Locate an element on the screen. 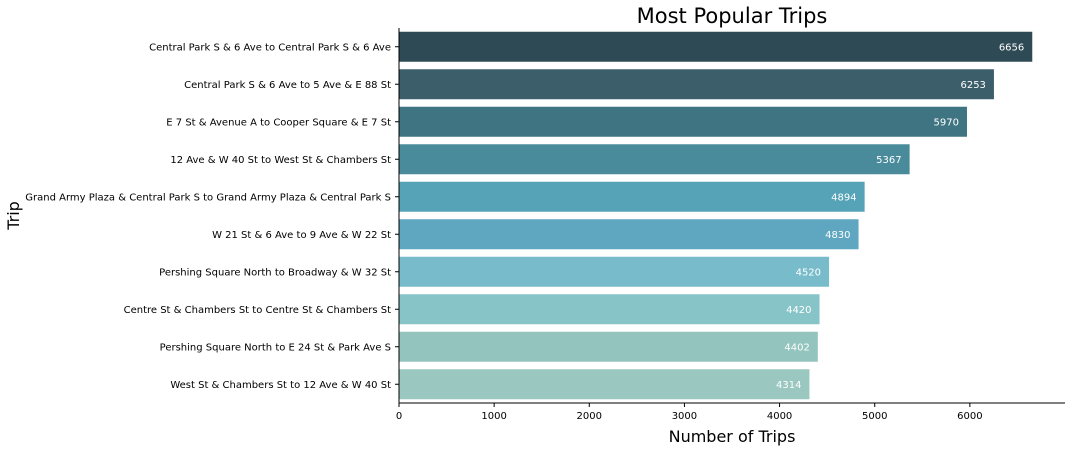  bar-value-label: 4520 is located at coordinates (808, 272).